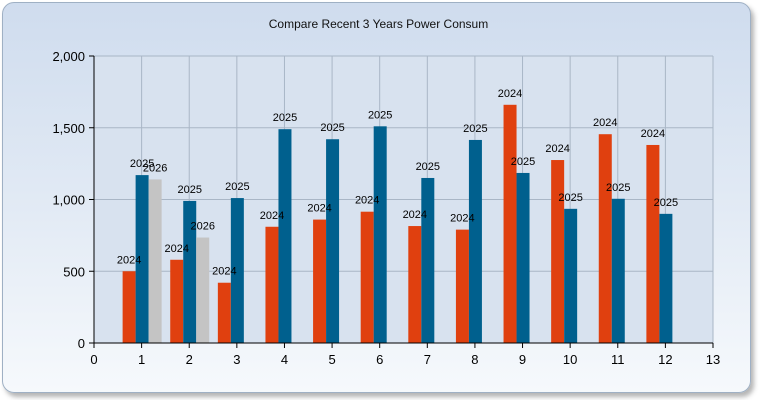  I want to click on data-label-2024-2: 2024, so click(176, 249).